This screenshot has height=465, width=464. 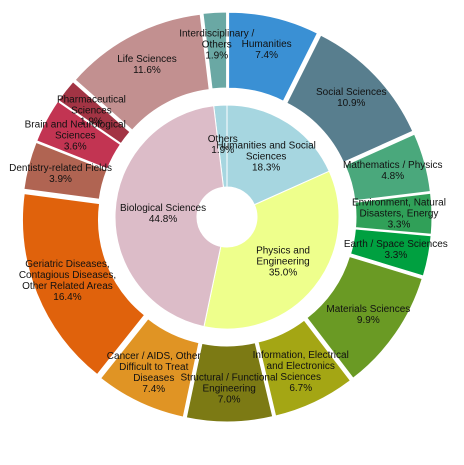 I want to click on segment-name: Life Sciences, so click(x=147, y=59).